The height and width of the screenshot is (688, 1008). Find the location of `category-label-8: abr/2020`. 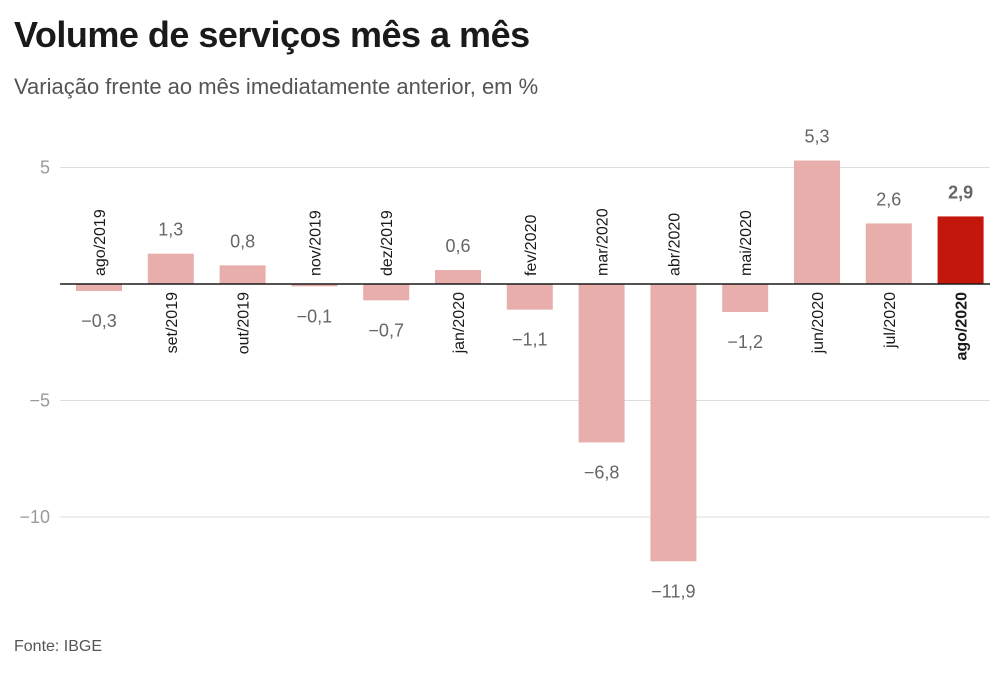

category-label-8: abr/2020 is located at coordinates (674, 244).